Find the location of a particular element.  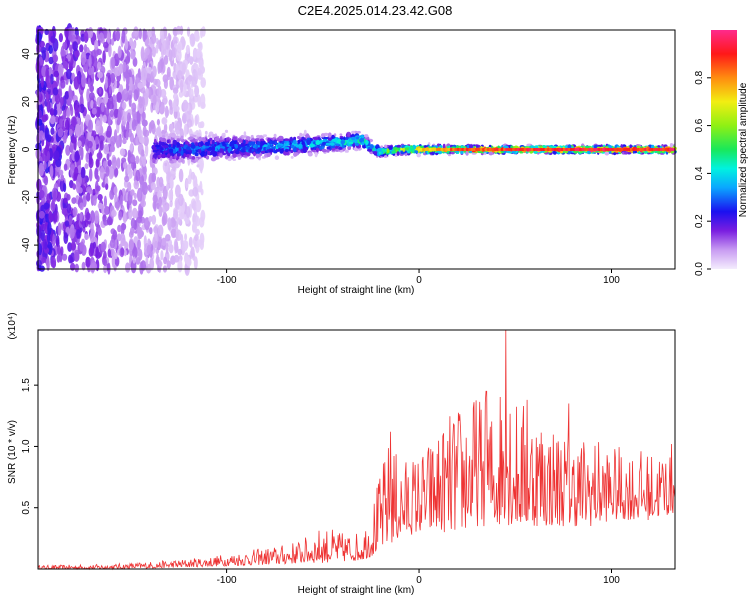

colorbar-tick-label: 0.6 is located at coordinates (699, 125).